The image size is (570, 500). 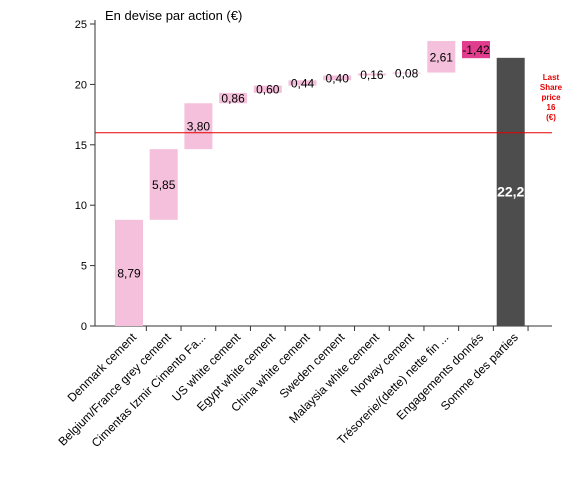 What do you see at coordinates (551, 97) in the screenshot?
I see `reference-line-label: price` at bounding box center [551, 97].